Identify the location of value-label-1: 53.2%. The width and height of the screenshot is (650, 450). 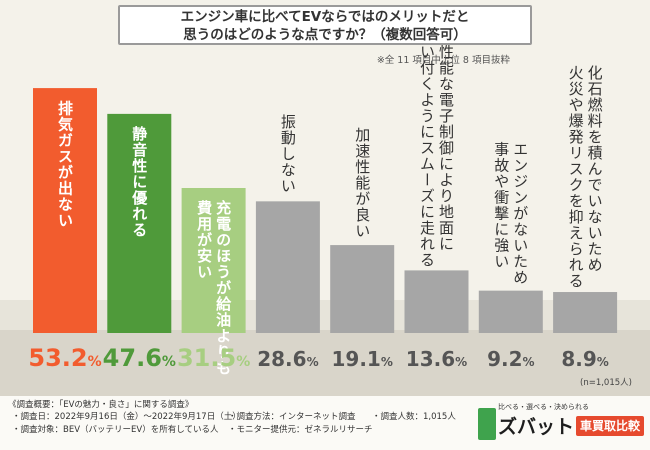
(64, 358).